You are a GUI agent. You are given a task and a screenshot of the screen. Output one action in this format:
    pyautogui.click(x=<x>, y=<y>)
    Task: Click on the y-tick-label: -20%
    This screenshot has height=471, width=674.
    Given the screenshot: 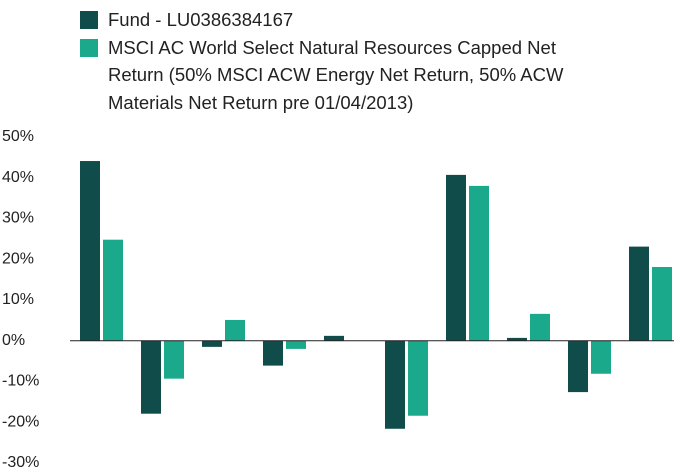 What is the action you would take?
    pyautogui.click(x=20, y=421)
    